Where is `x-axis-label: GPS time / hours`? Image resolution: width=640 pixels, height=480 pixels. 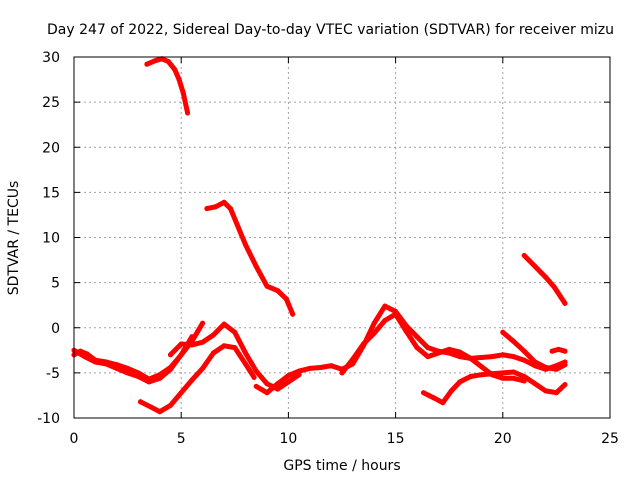
x-axis-label: GPS time / hours is located at coordinates (341, 466).